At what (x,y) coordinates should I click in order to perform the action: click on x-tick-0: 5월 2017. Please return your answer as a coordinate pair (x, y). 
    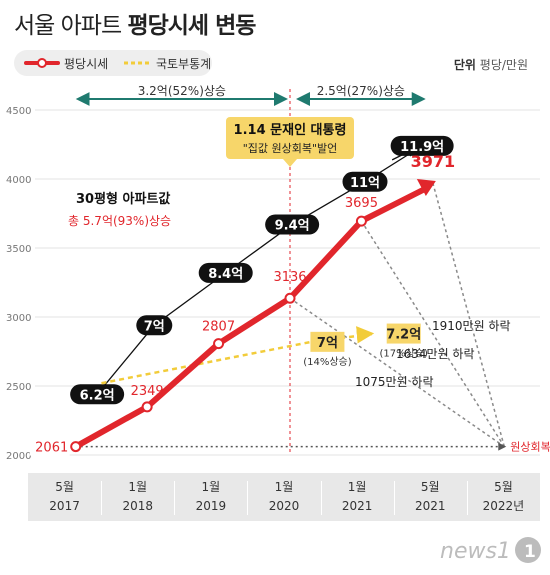
    Looking at the image, I should click on (64, 496).